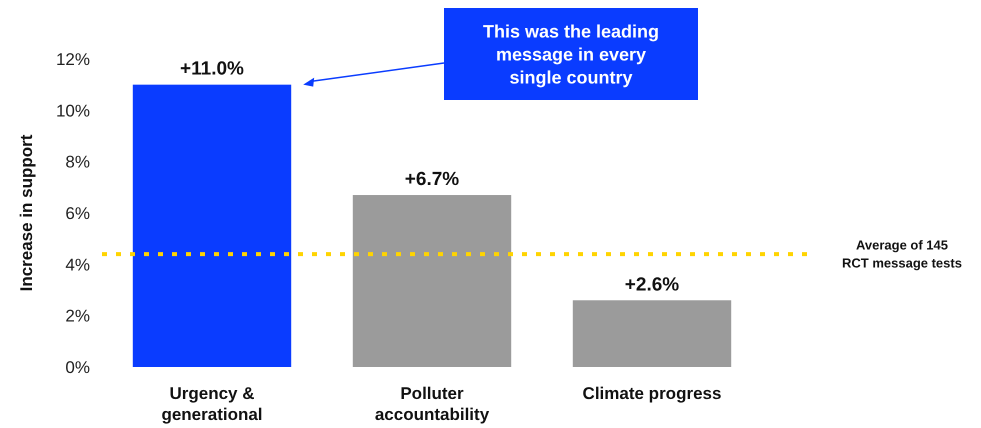  What do you see at coordinates (77, 367) in the screenshot?
I see `y-tick-label: 0%` at bounding box center [77, 367].